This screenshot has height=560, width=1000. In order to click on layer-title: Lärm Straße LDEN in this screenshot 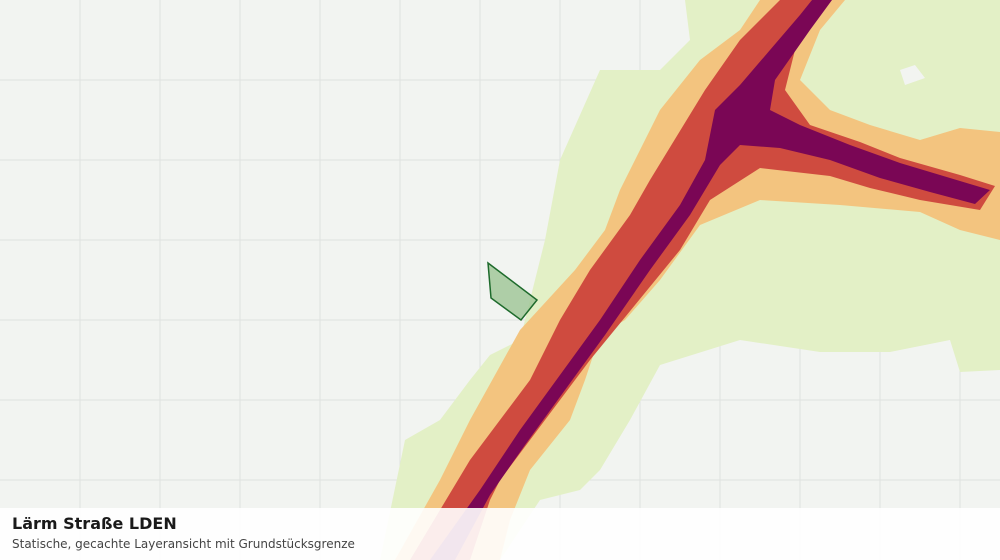, I will do `click(94, 523)`.